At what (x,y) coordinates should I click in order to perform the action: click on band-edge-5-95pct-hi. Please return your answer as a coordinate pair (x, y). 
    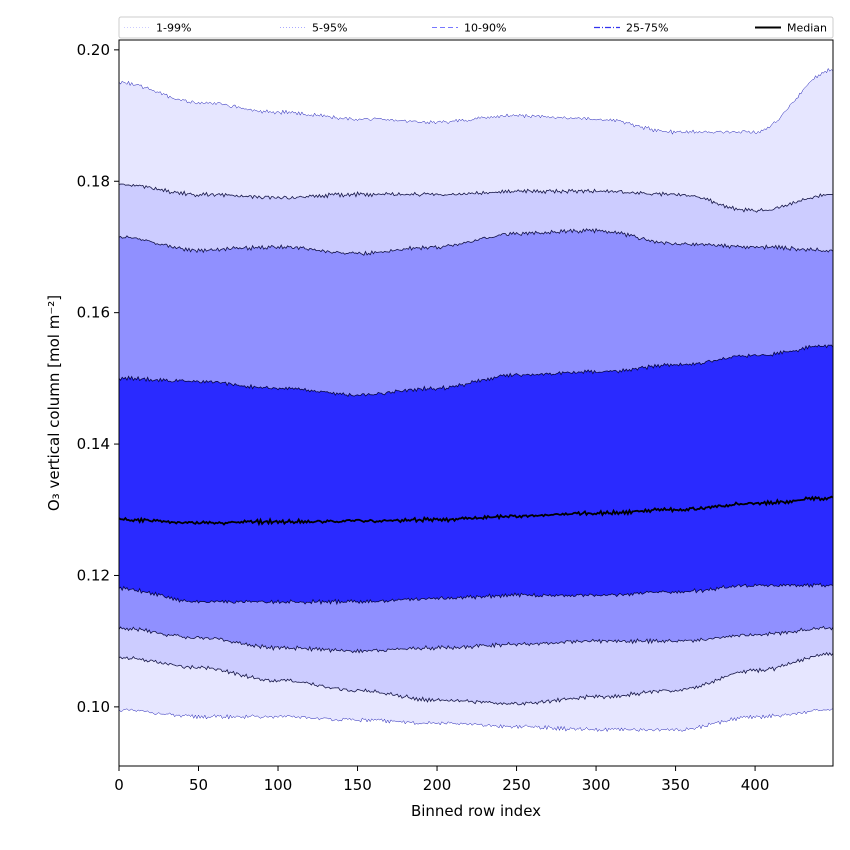
    Looking at the image, I should click on (476, 198).